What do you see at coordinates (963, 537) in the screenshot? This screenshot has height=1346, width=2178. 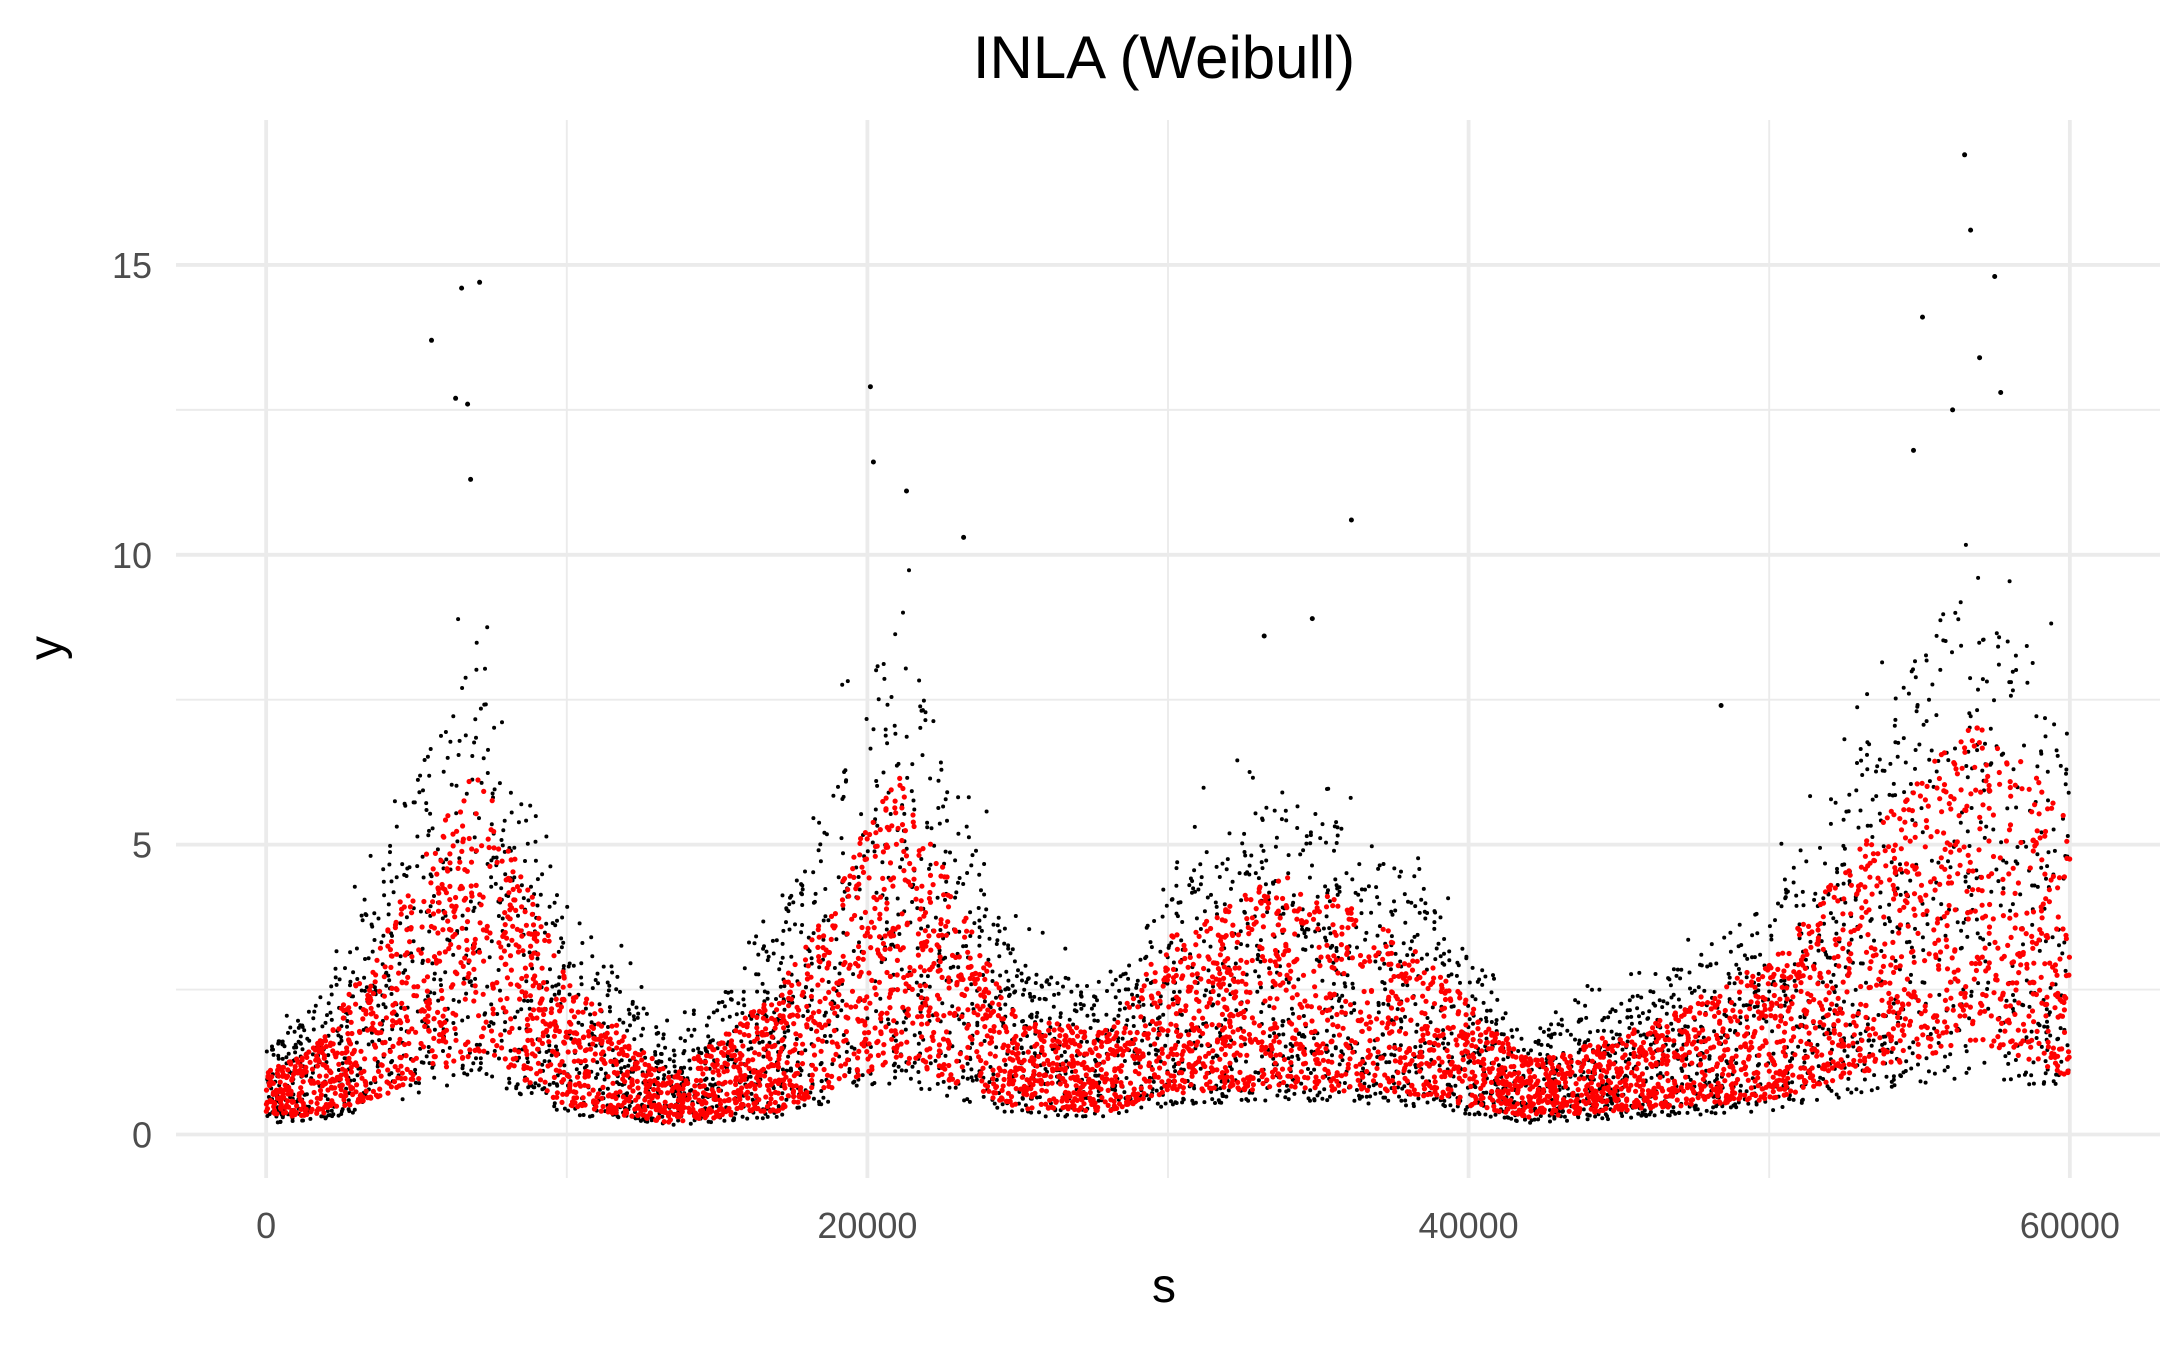 I see `outlier-point` at bounding box center [963, 537].